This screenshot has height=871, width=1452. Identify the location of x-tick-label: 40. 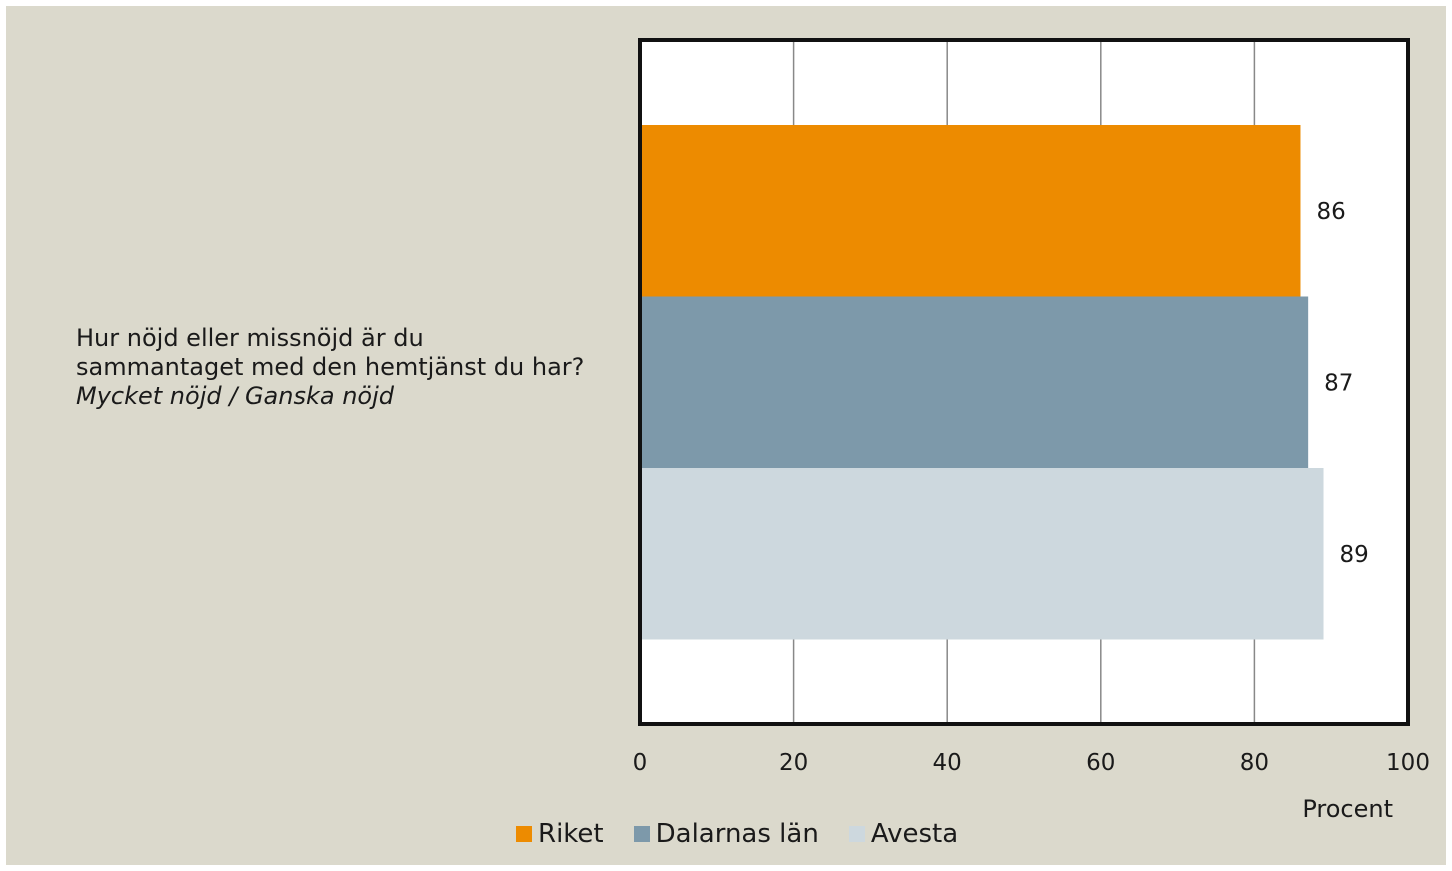
(947, 763).